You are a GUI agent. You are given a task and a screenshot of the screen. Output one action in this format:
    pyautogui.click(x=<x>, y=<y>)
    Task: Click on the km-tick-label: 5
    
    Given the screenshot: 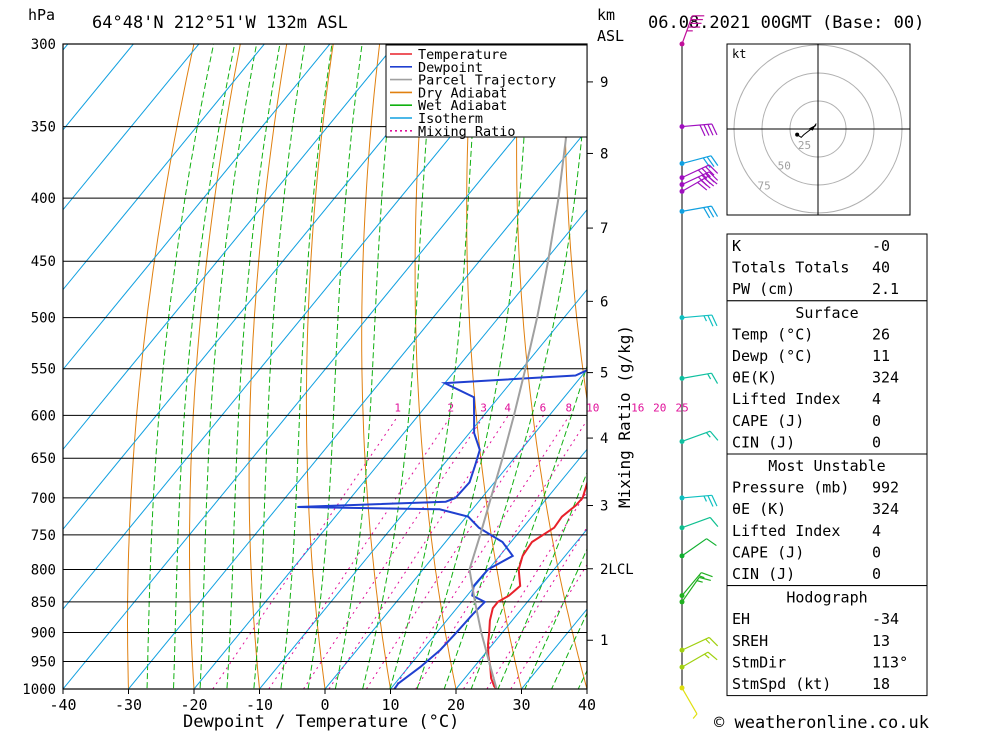 What is the action you would take?
    pyautogui.click(x=604, y=374)
    